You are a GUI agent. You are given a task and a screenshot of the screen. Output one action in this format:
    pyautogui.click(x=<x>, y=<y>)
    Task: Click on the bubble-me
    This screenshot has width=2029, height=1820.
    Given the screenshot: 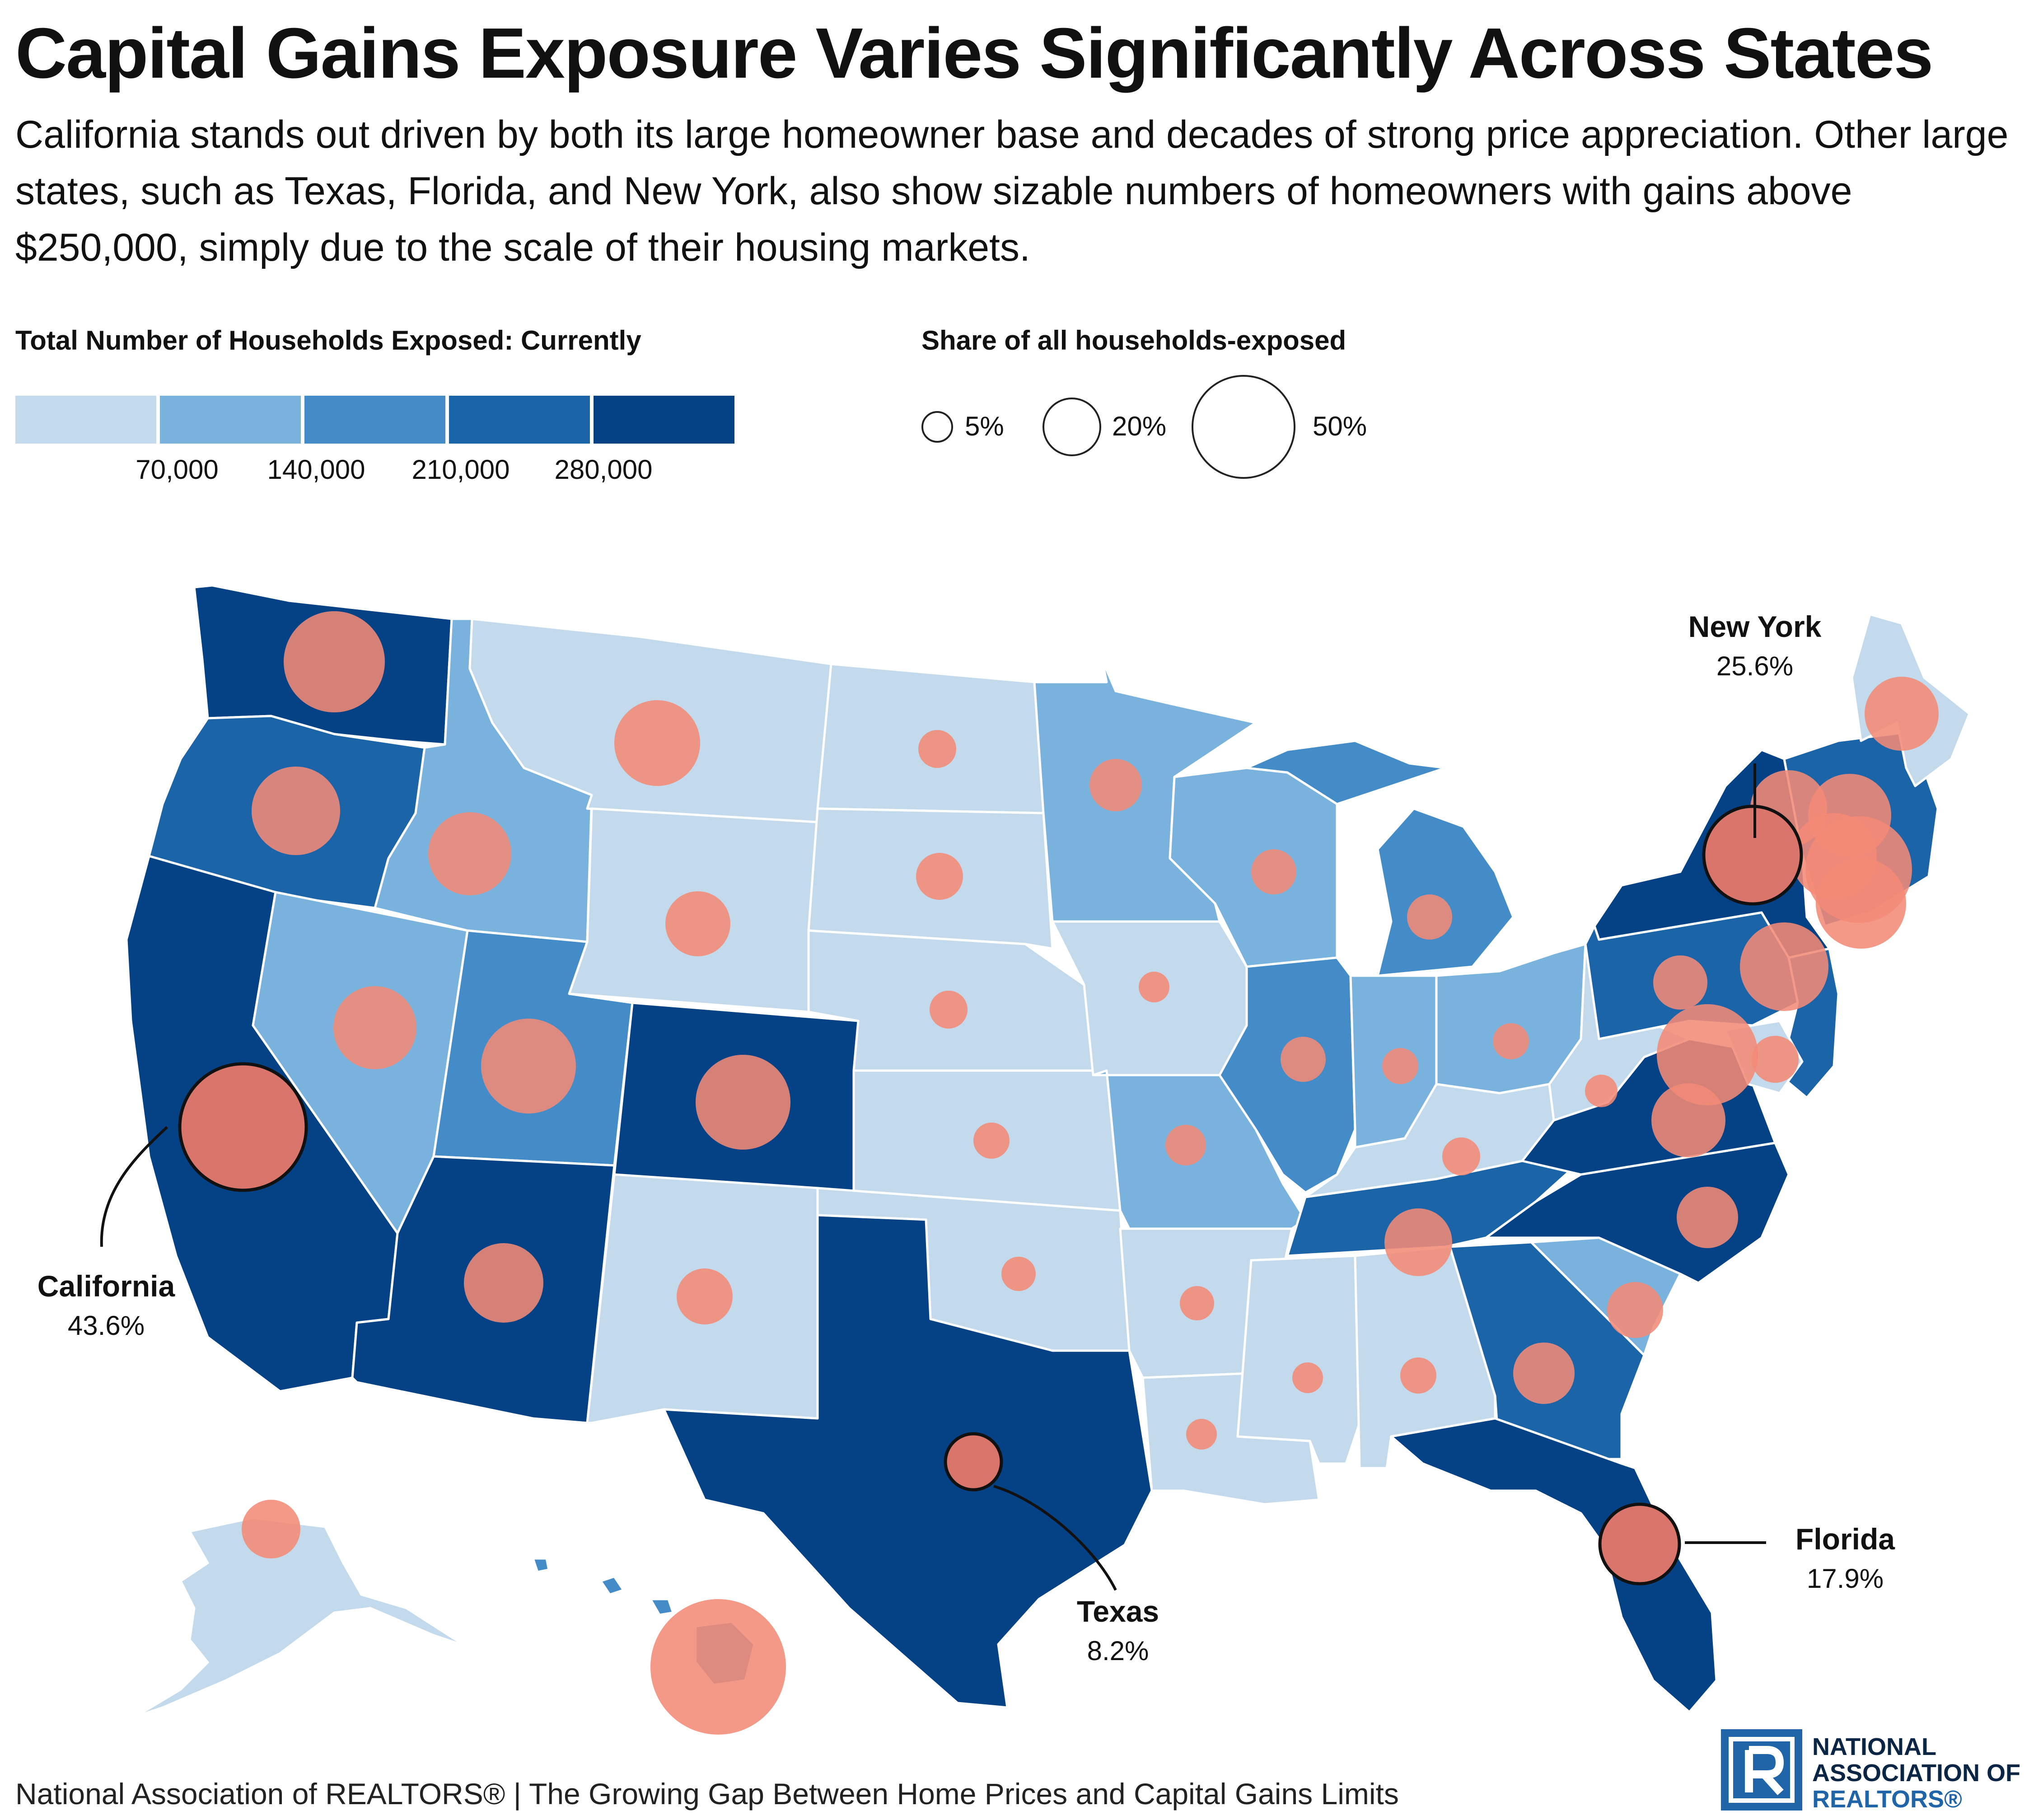 What is the action you would take?
    pyautogui.click(x=1902, y=714)
    